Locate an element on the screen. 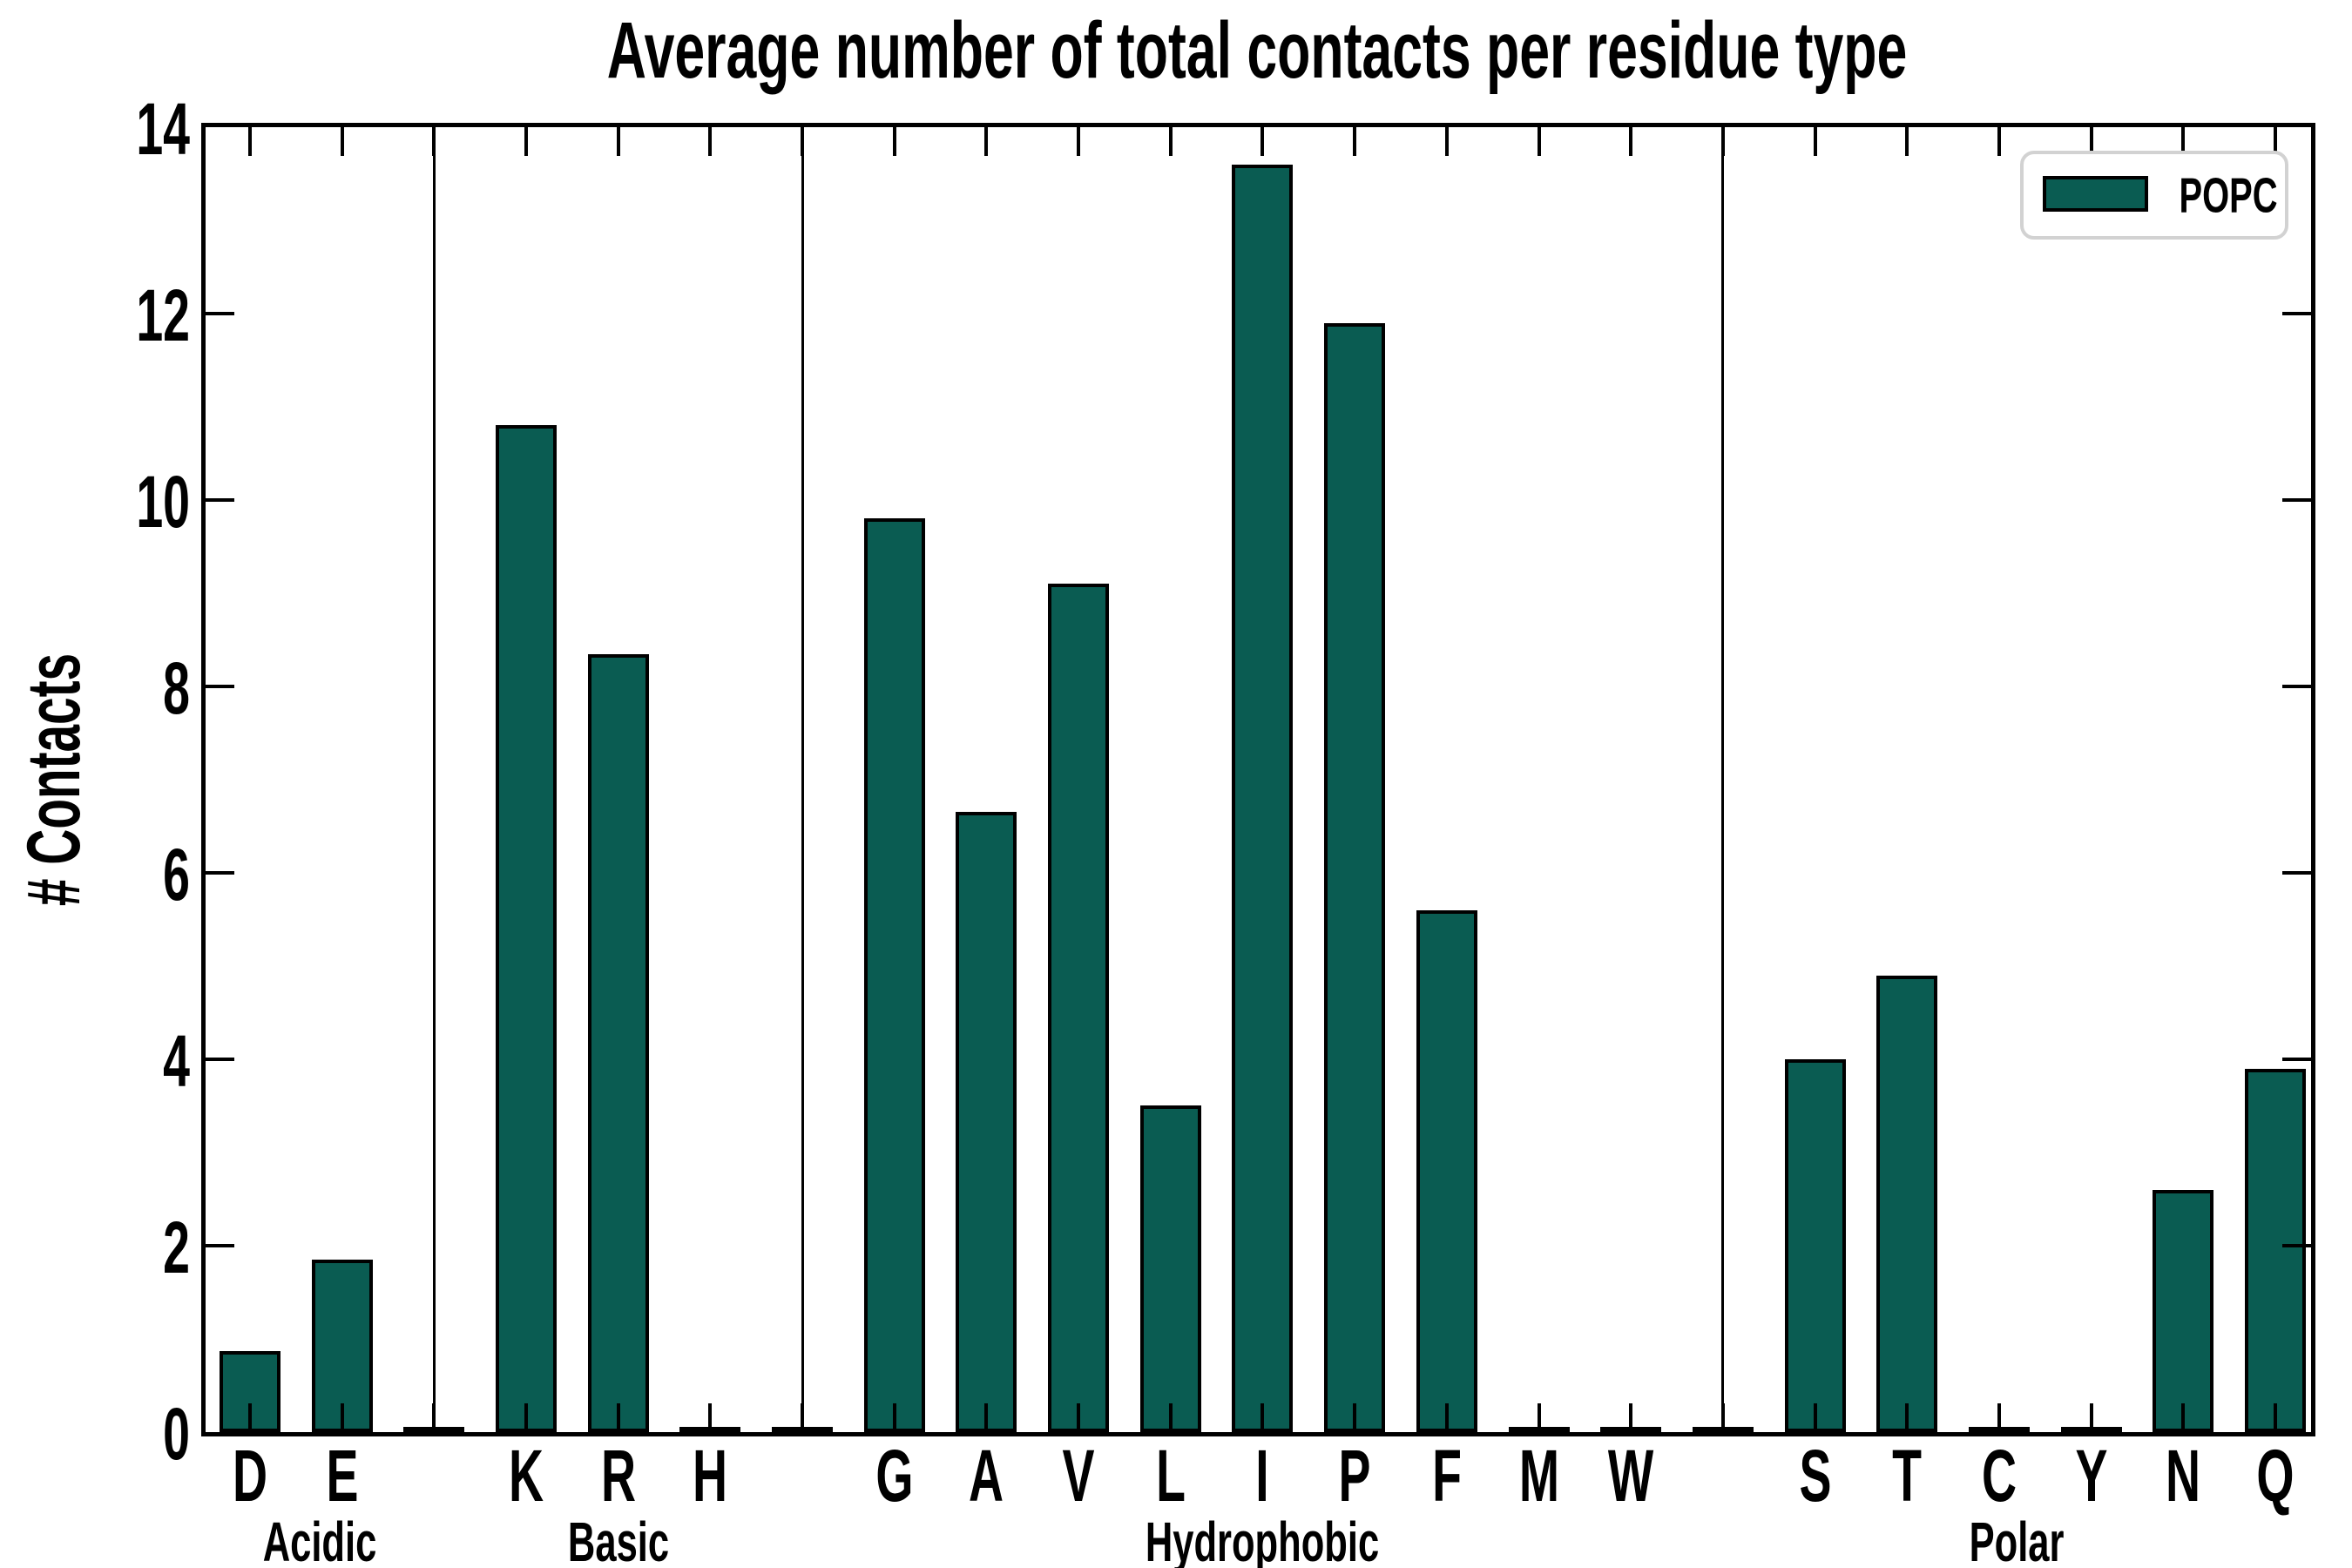 The image size is (2352, 1568). x-tick-label-M: M is located at coordinates (1538, 1476).